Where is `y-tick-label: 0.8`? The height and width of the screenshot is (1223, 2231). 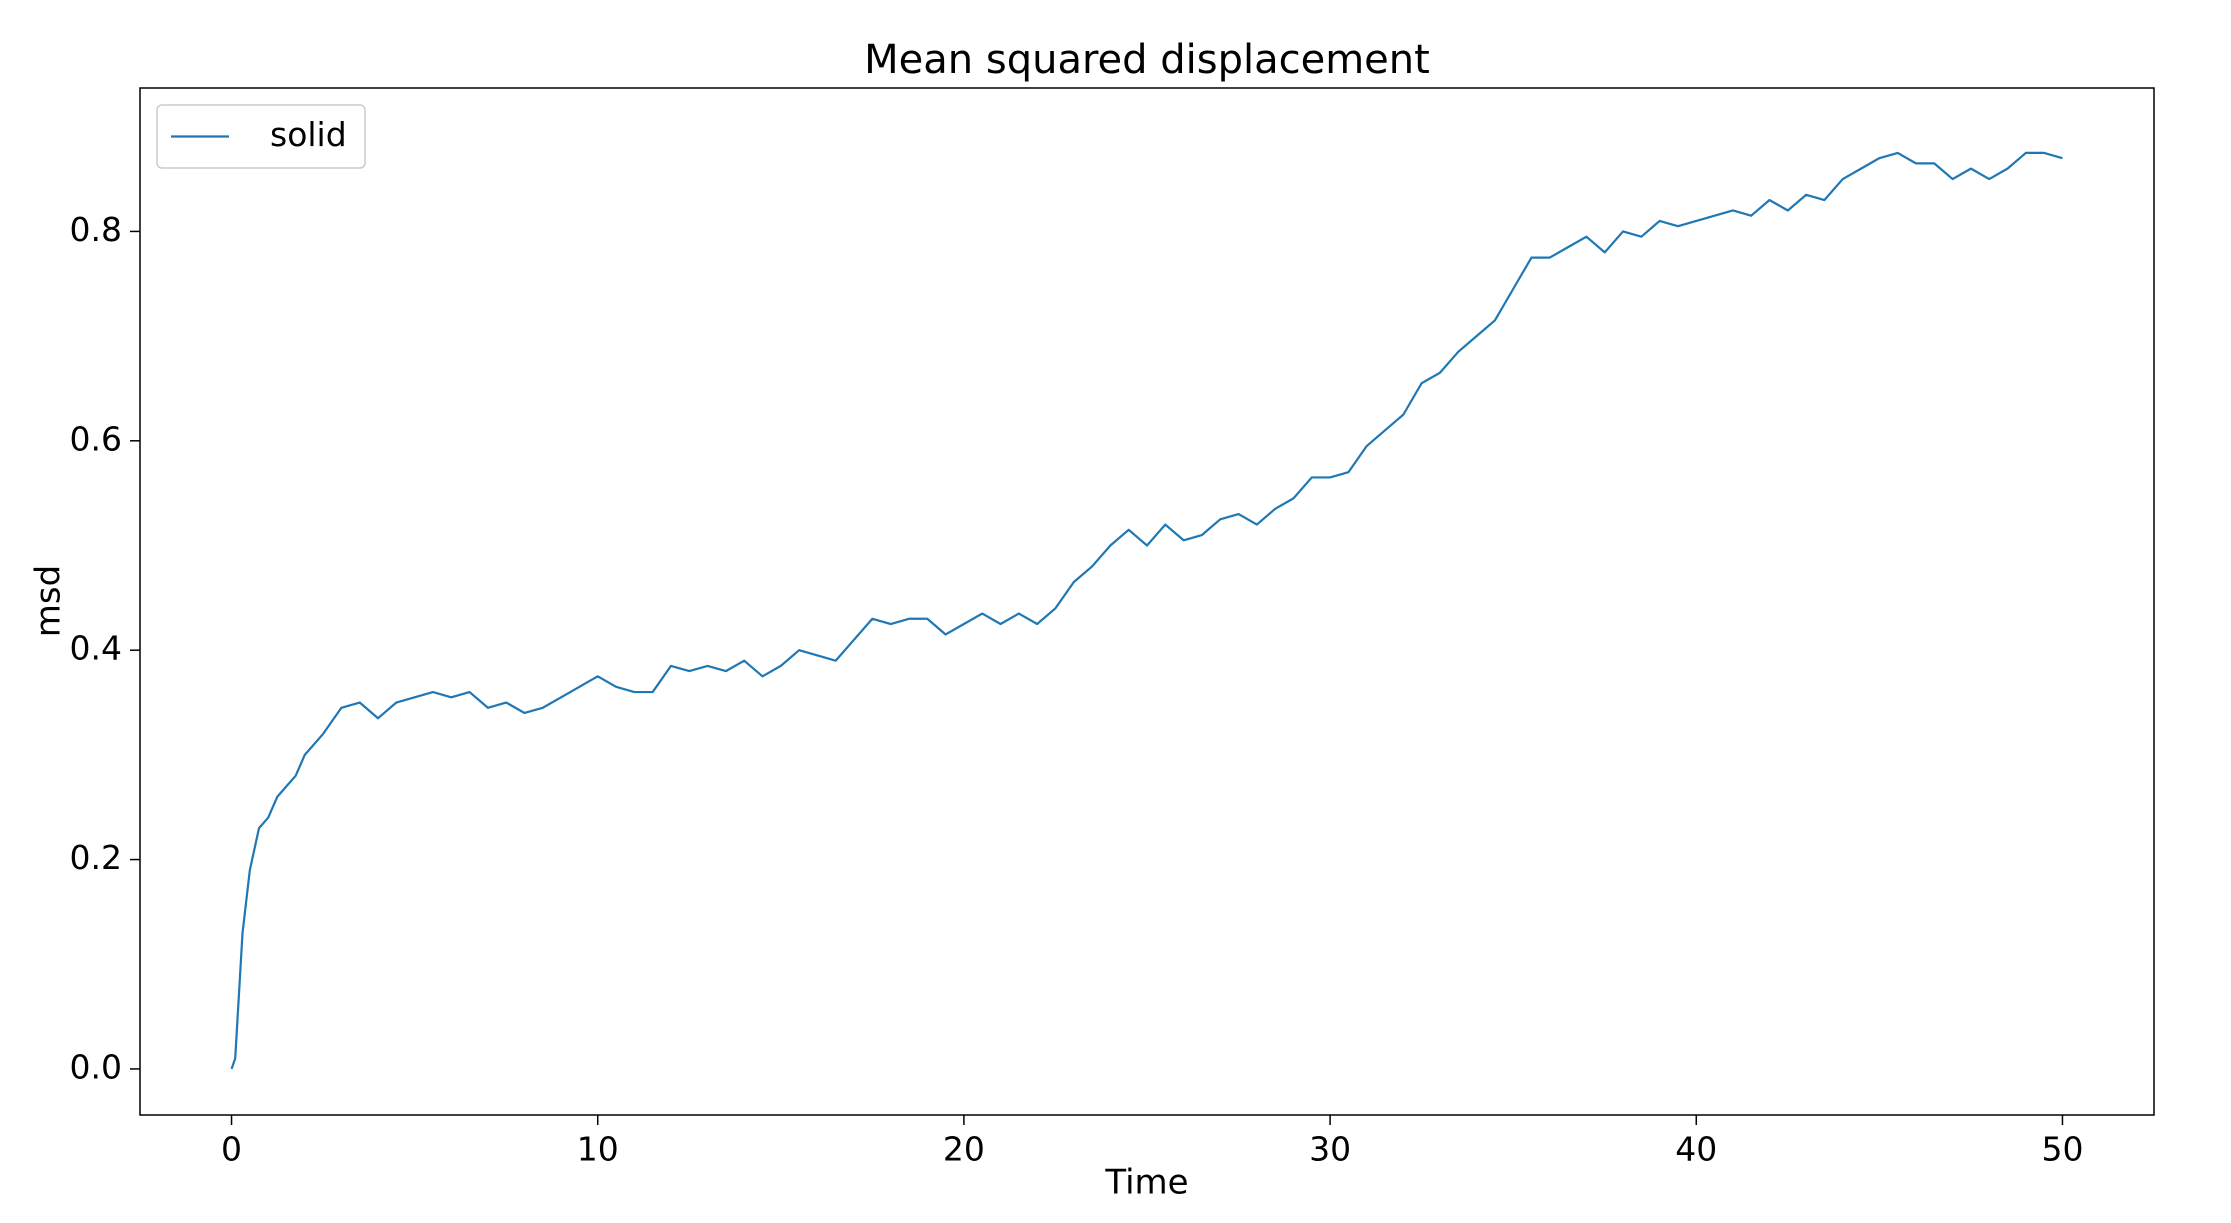 y-tick-label: 0.8 is located at coordinates (96, 229).